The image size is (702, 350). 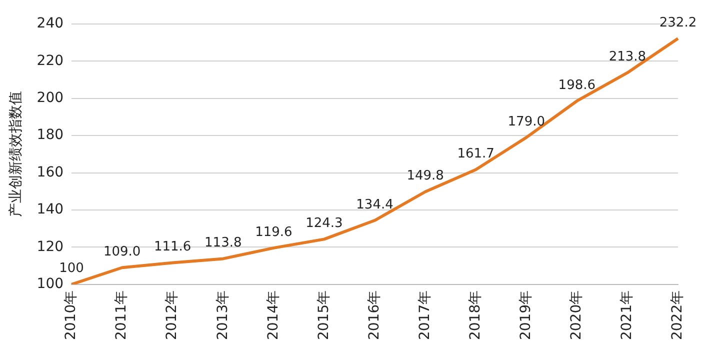 What do you see at coordinates (627, 57) in the screenshot?
I see `data-label: 213.8` at bounding box center [627, 57].